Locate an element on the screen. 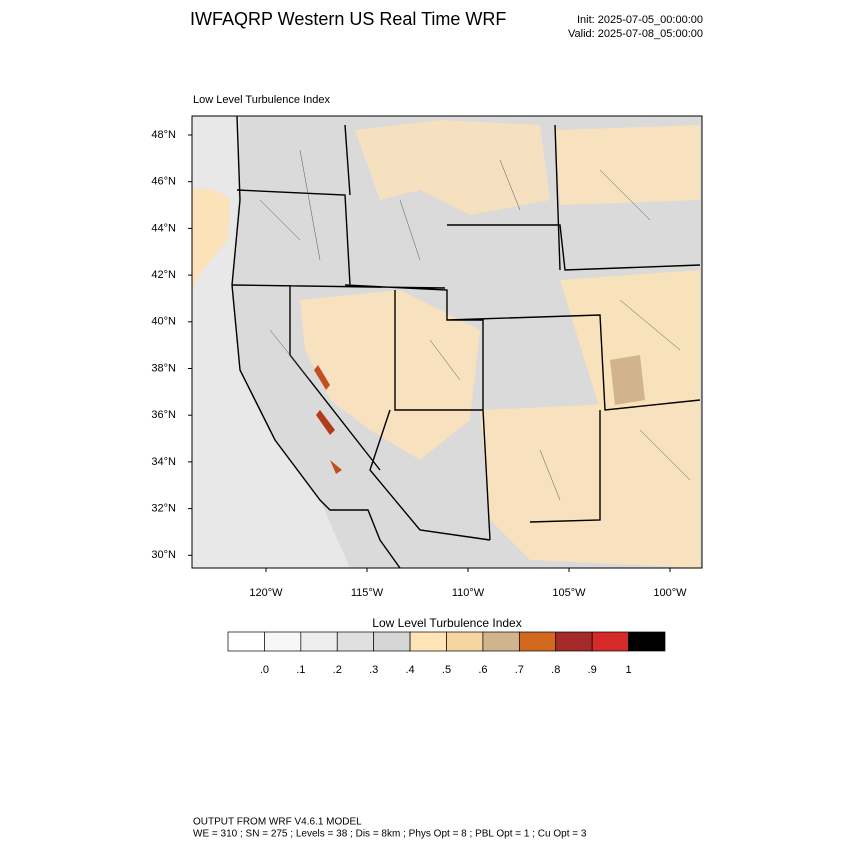  lon-label: 100°W is located at coordinates (670, 593).